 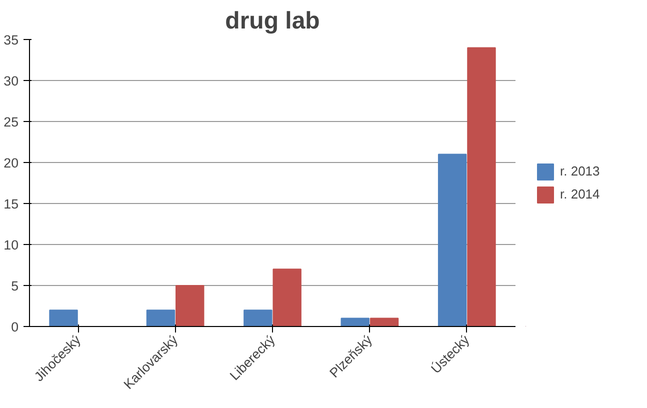 What do you see at coordinates (580, 171) in the screenshot?
I see `legend-label: r. 2013` at bounding box center [580, 171].